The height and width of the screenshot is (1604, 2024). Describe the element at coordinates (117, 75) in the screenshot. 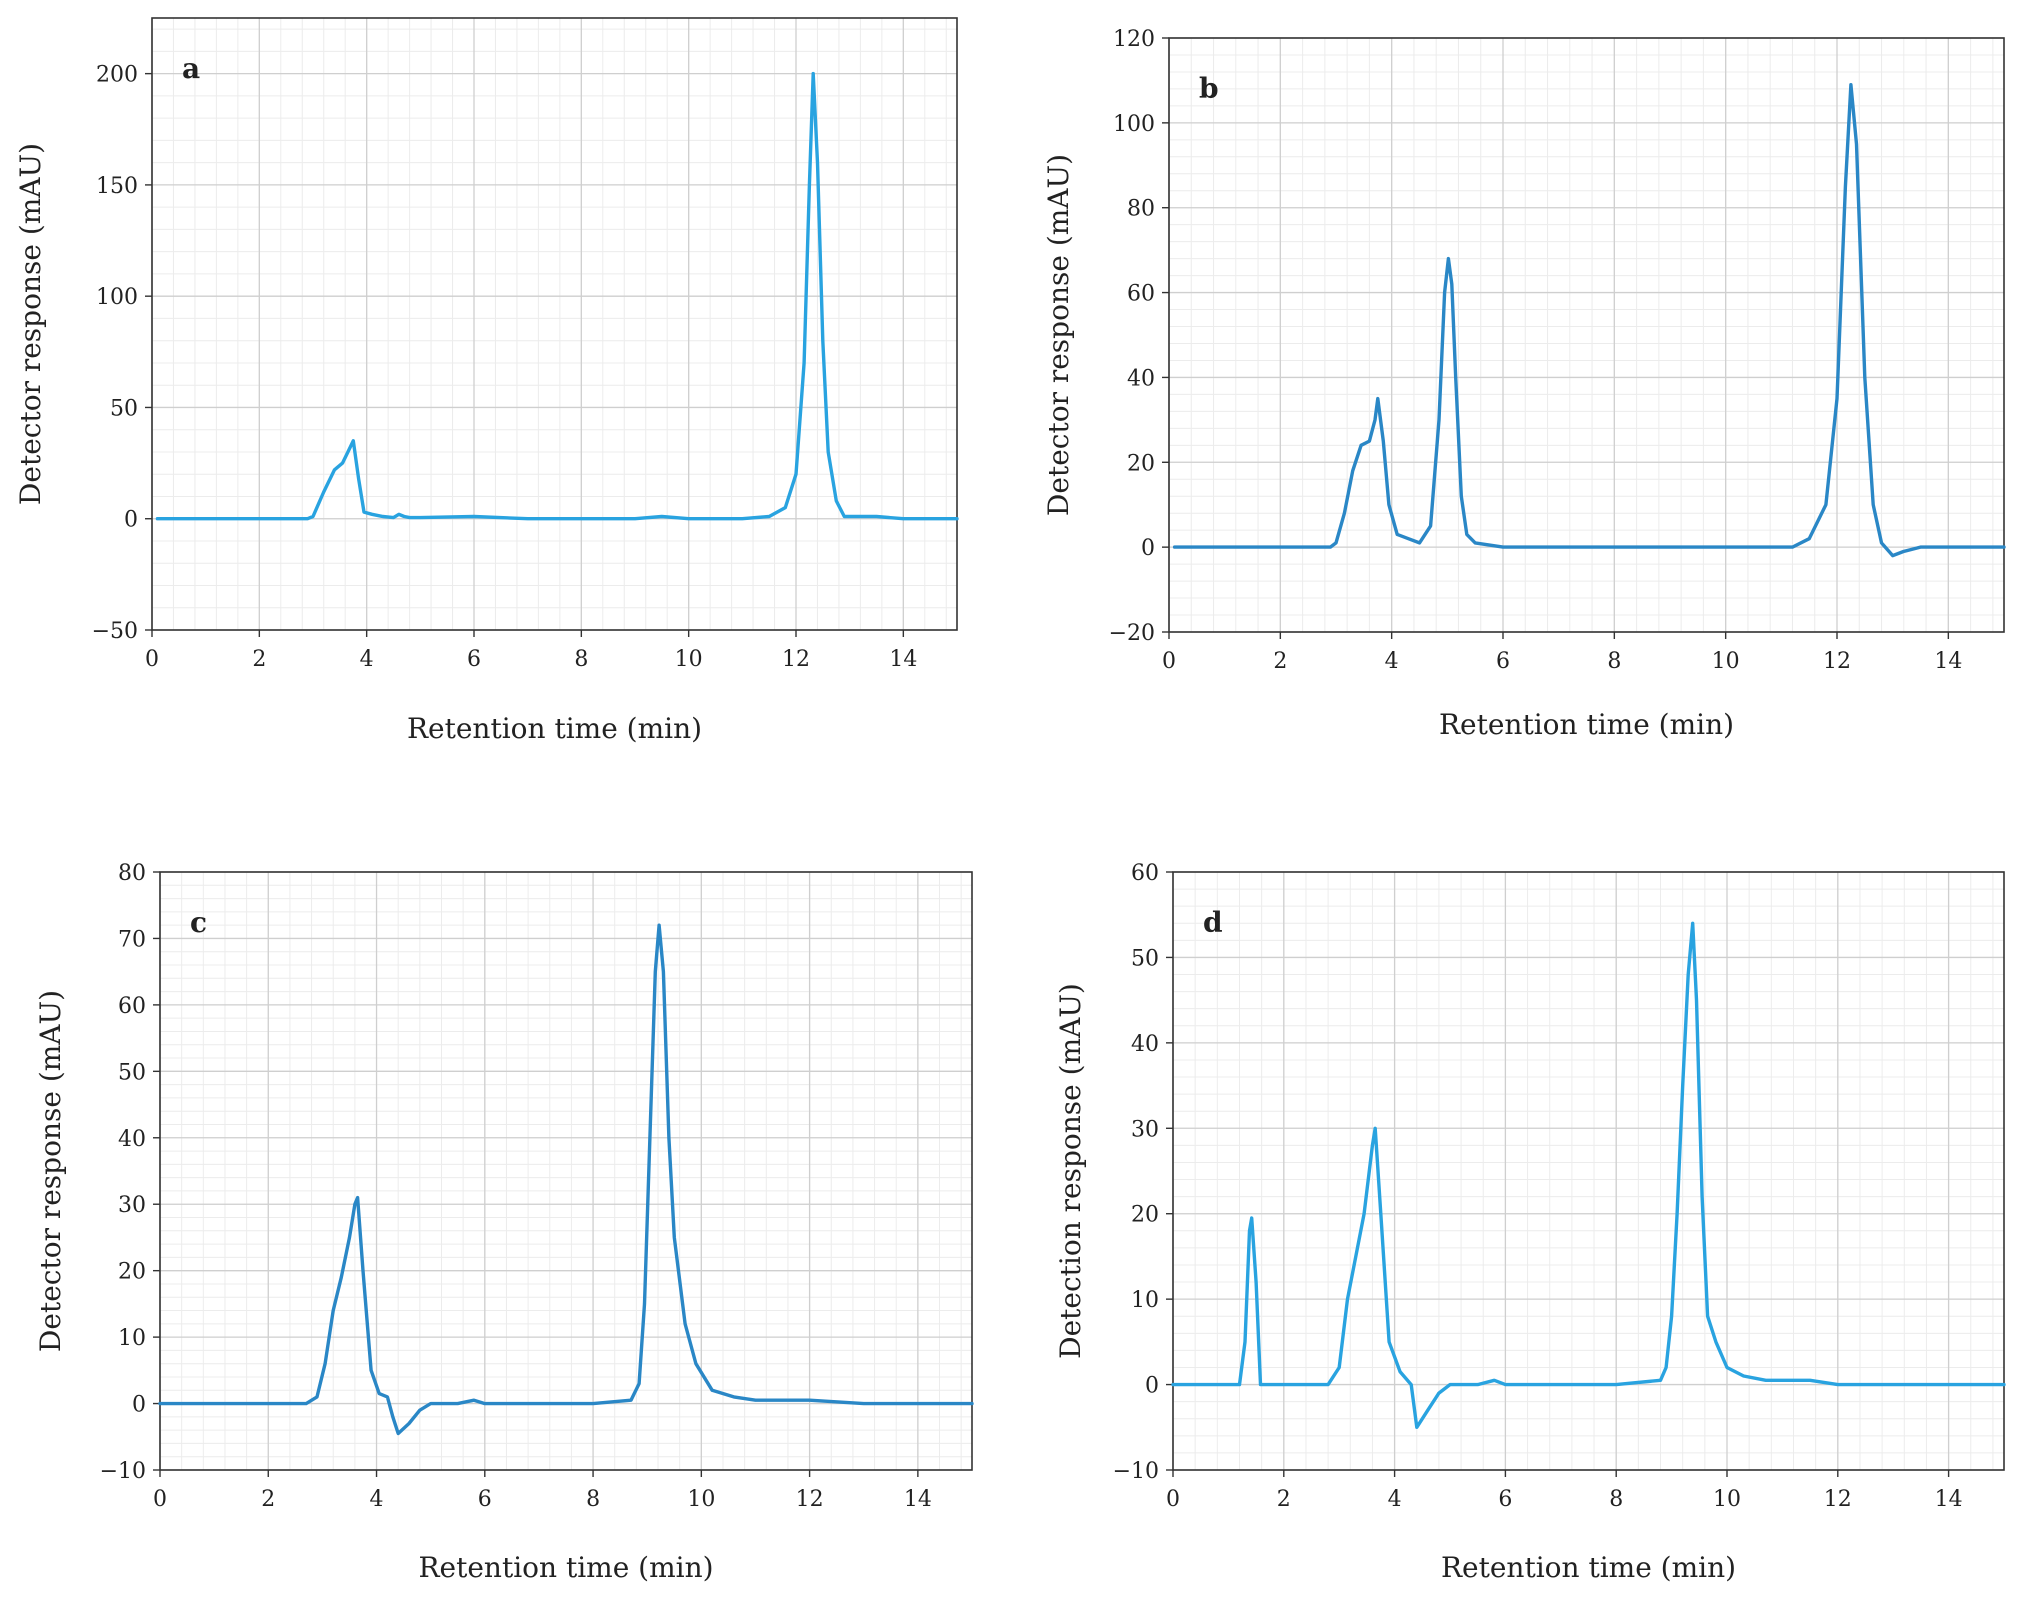

I see `y-tick-label: 200` at that location.